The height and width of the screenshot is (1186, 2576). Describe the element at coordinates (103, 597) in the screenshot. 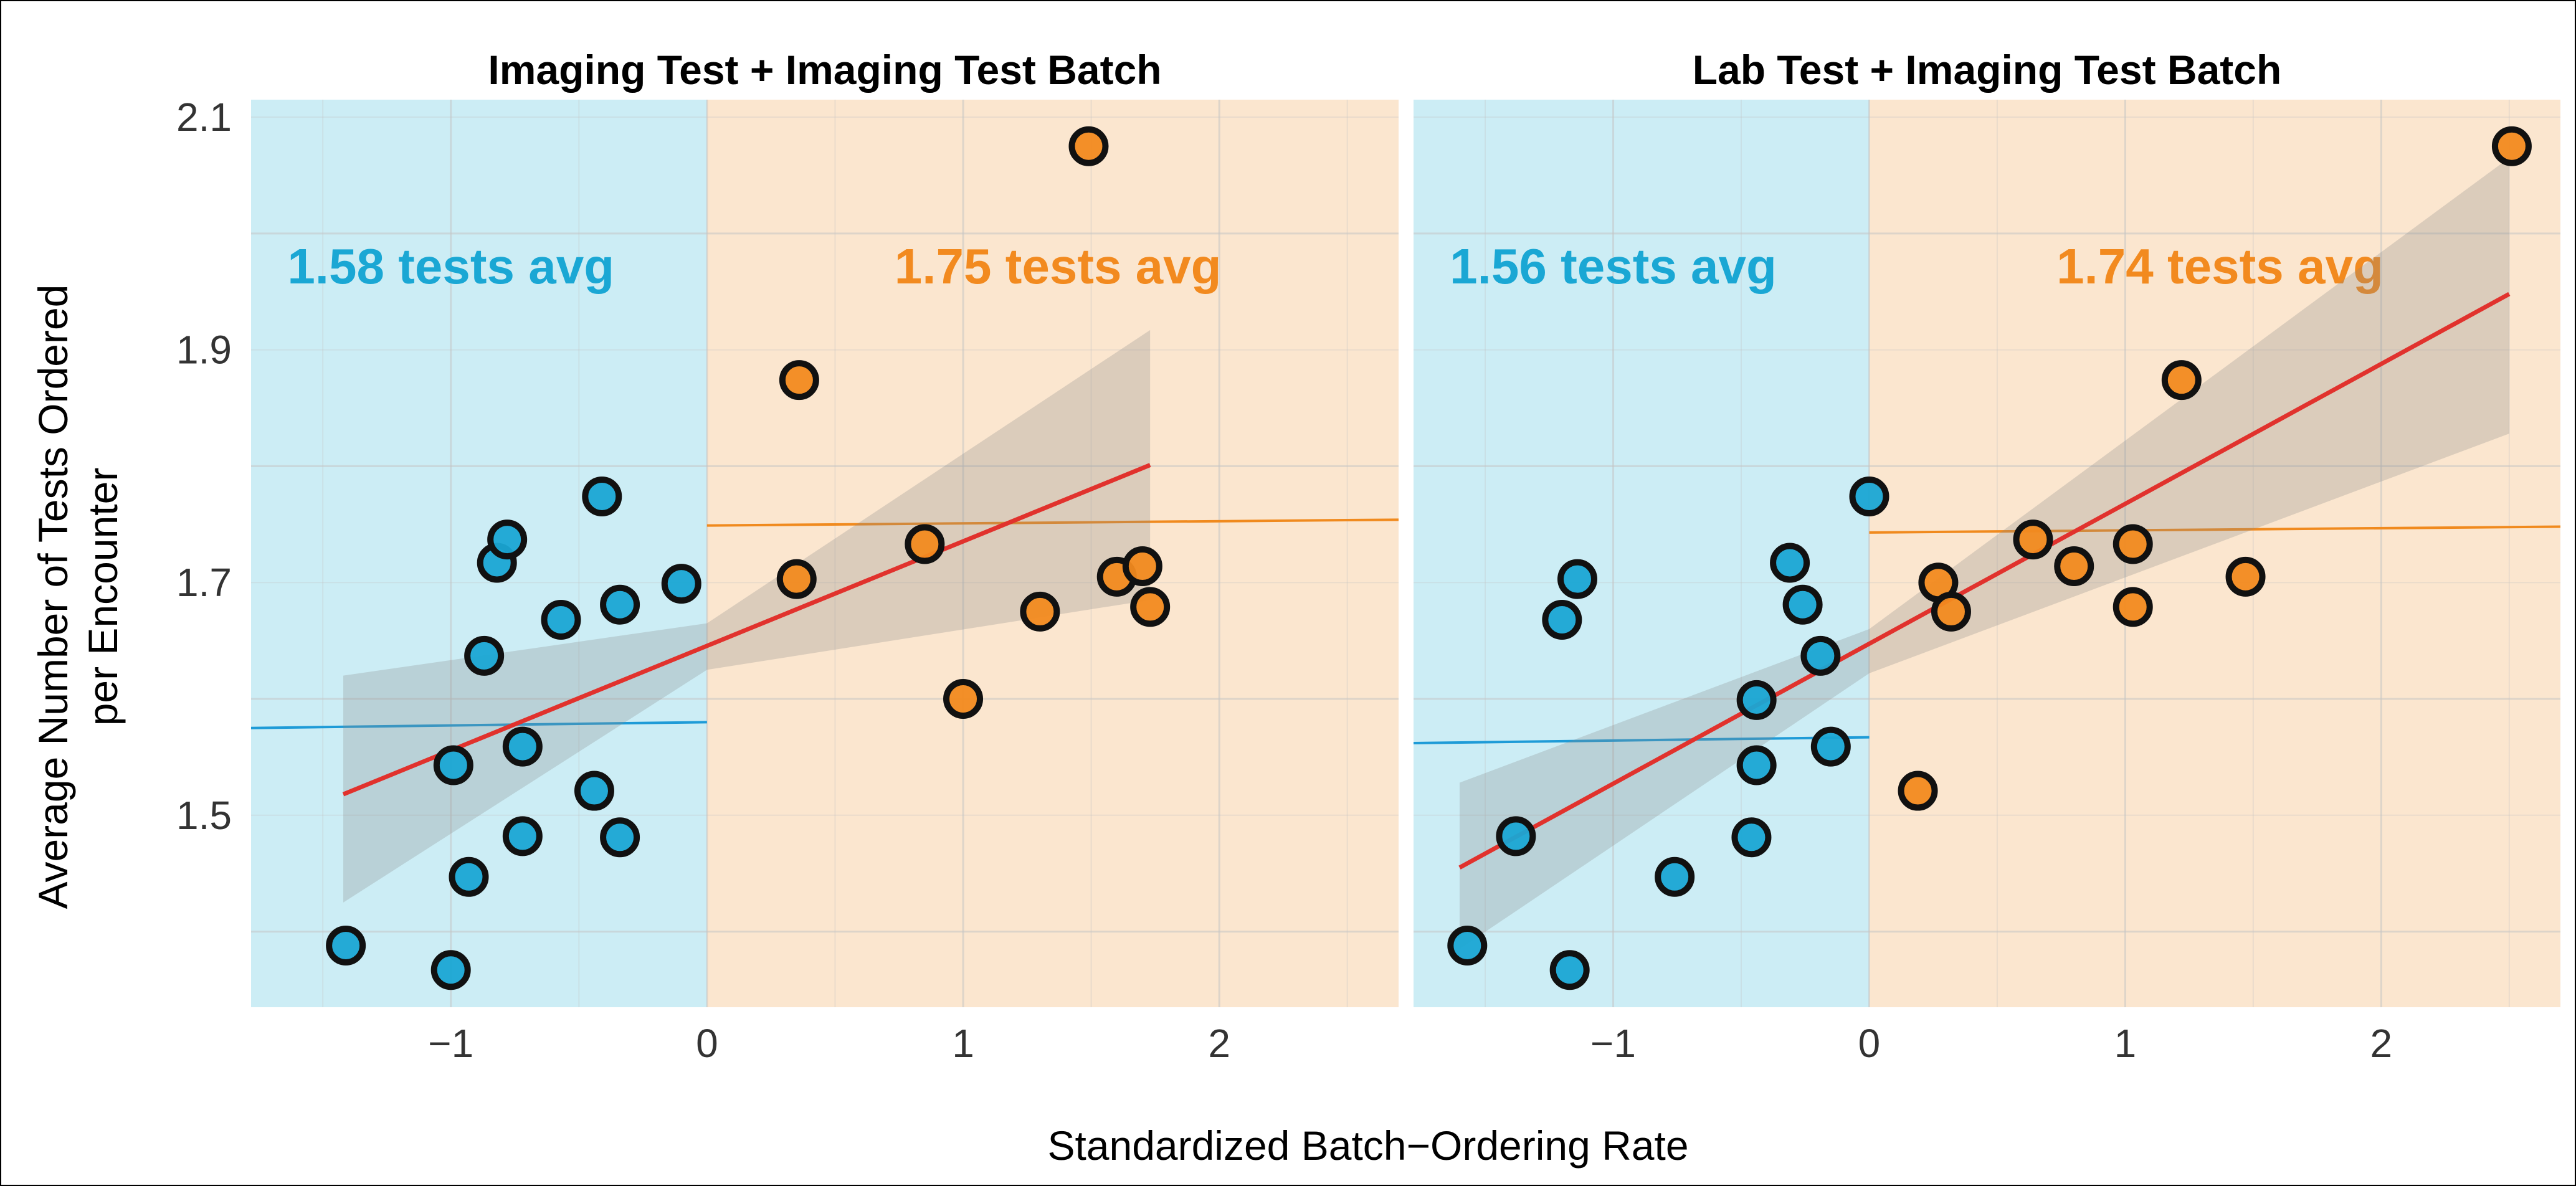

I see `y-axis-title-line-2: per Encounter` at that location.